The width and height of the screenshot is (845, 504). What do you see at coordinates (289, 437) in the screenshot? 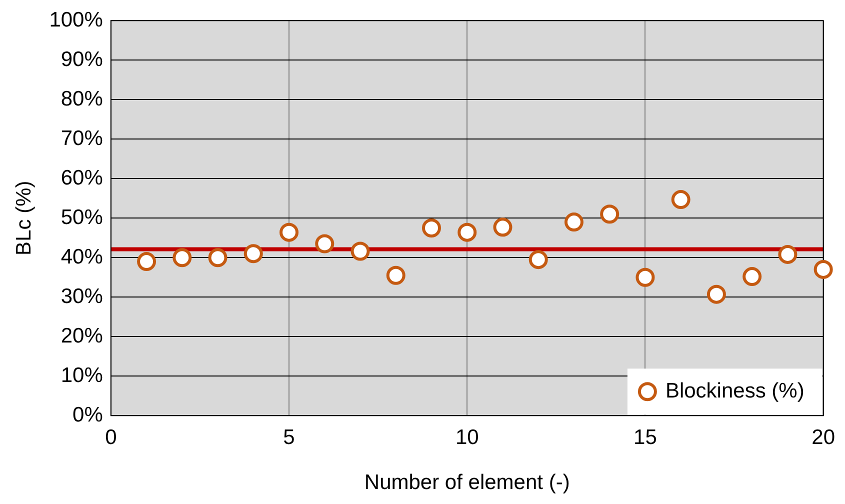
I see `x-tick-label: 5` at bounding box center [289, 437].